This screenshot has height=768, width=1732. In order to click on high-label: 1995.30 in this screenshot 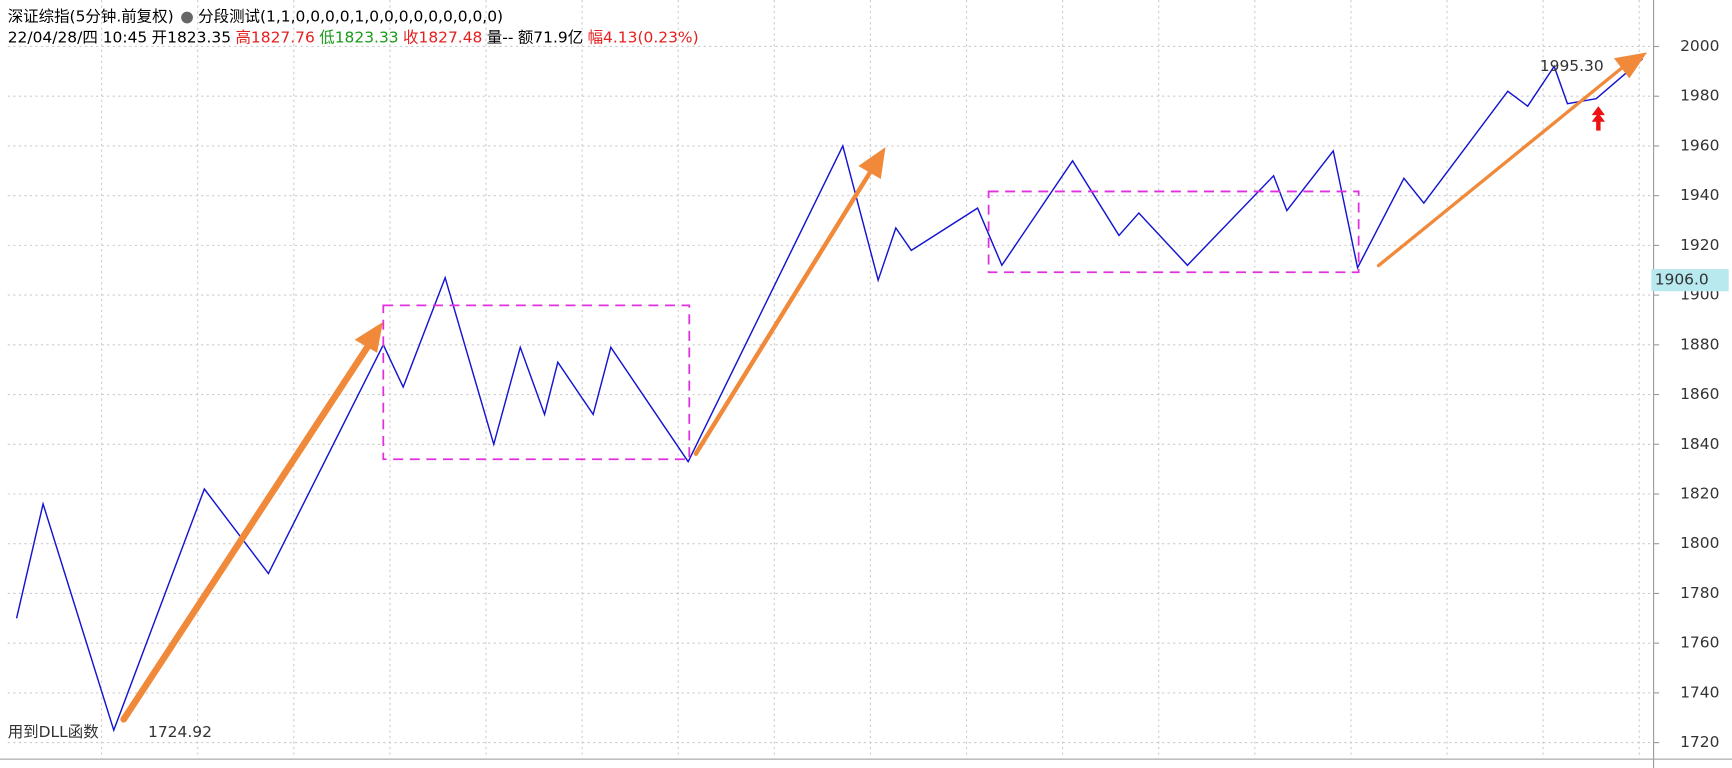, I will do `click(1572, 66)`.